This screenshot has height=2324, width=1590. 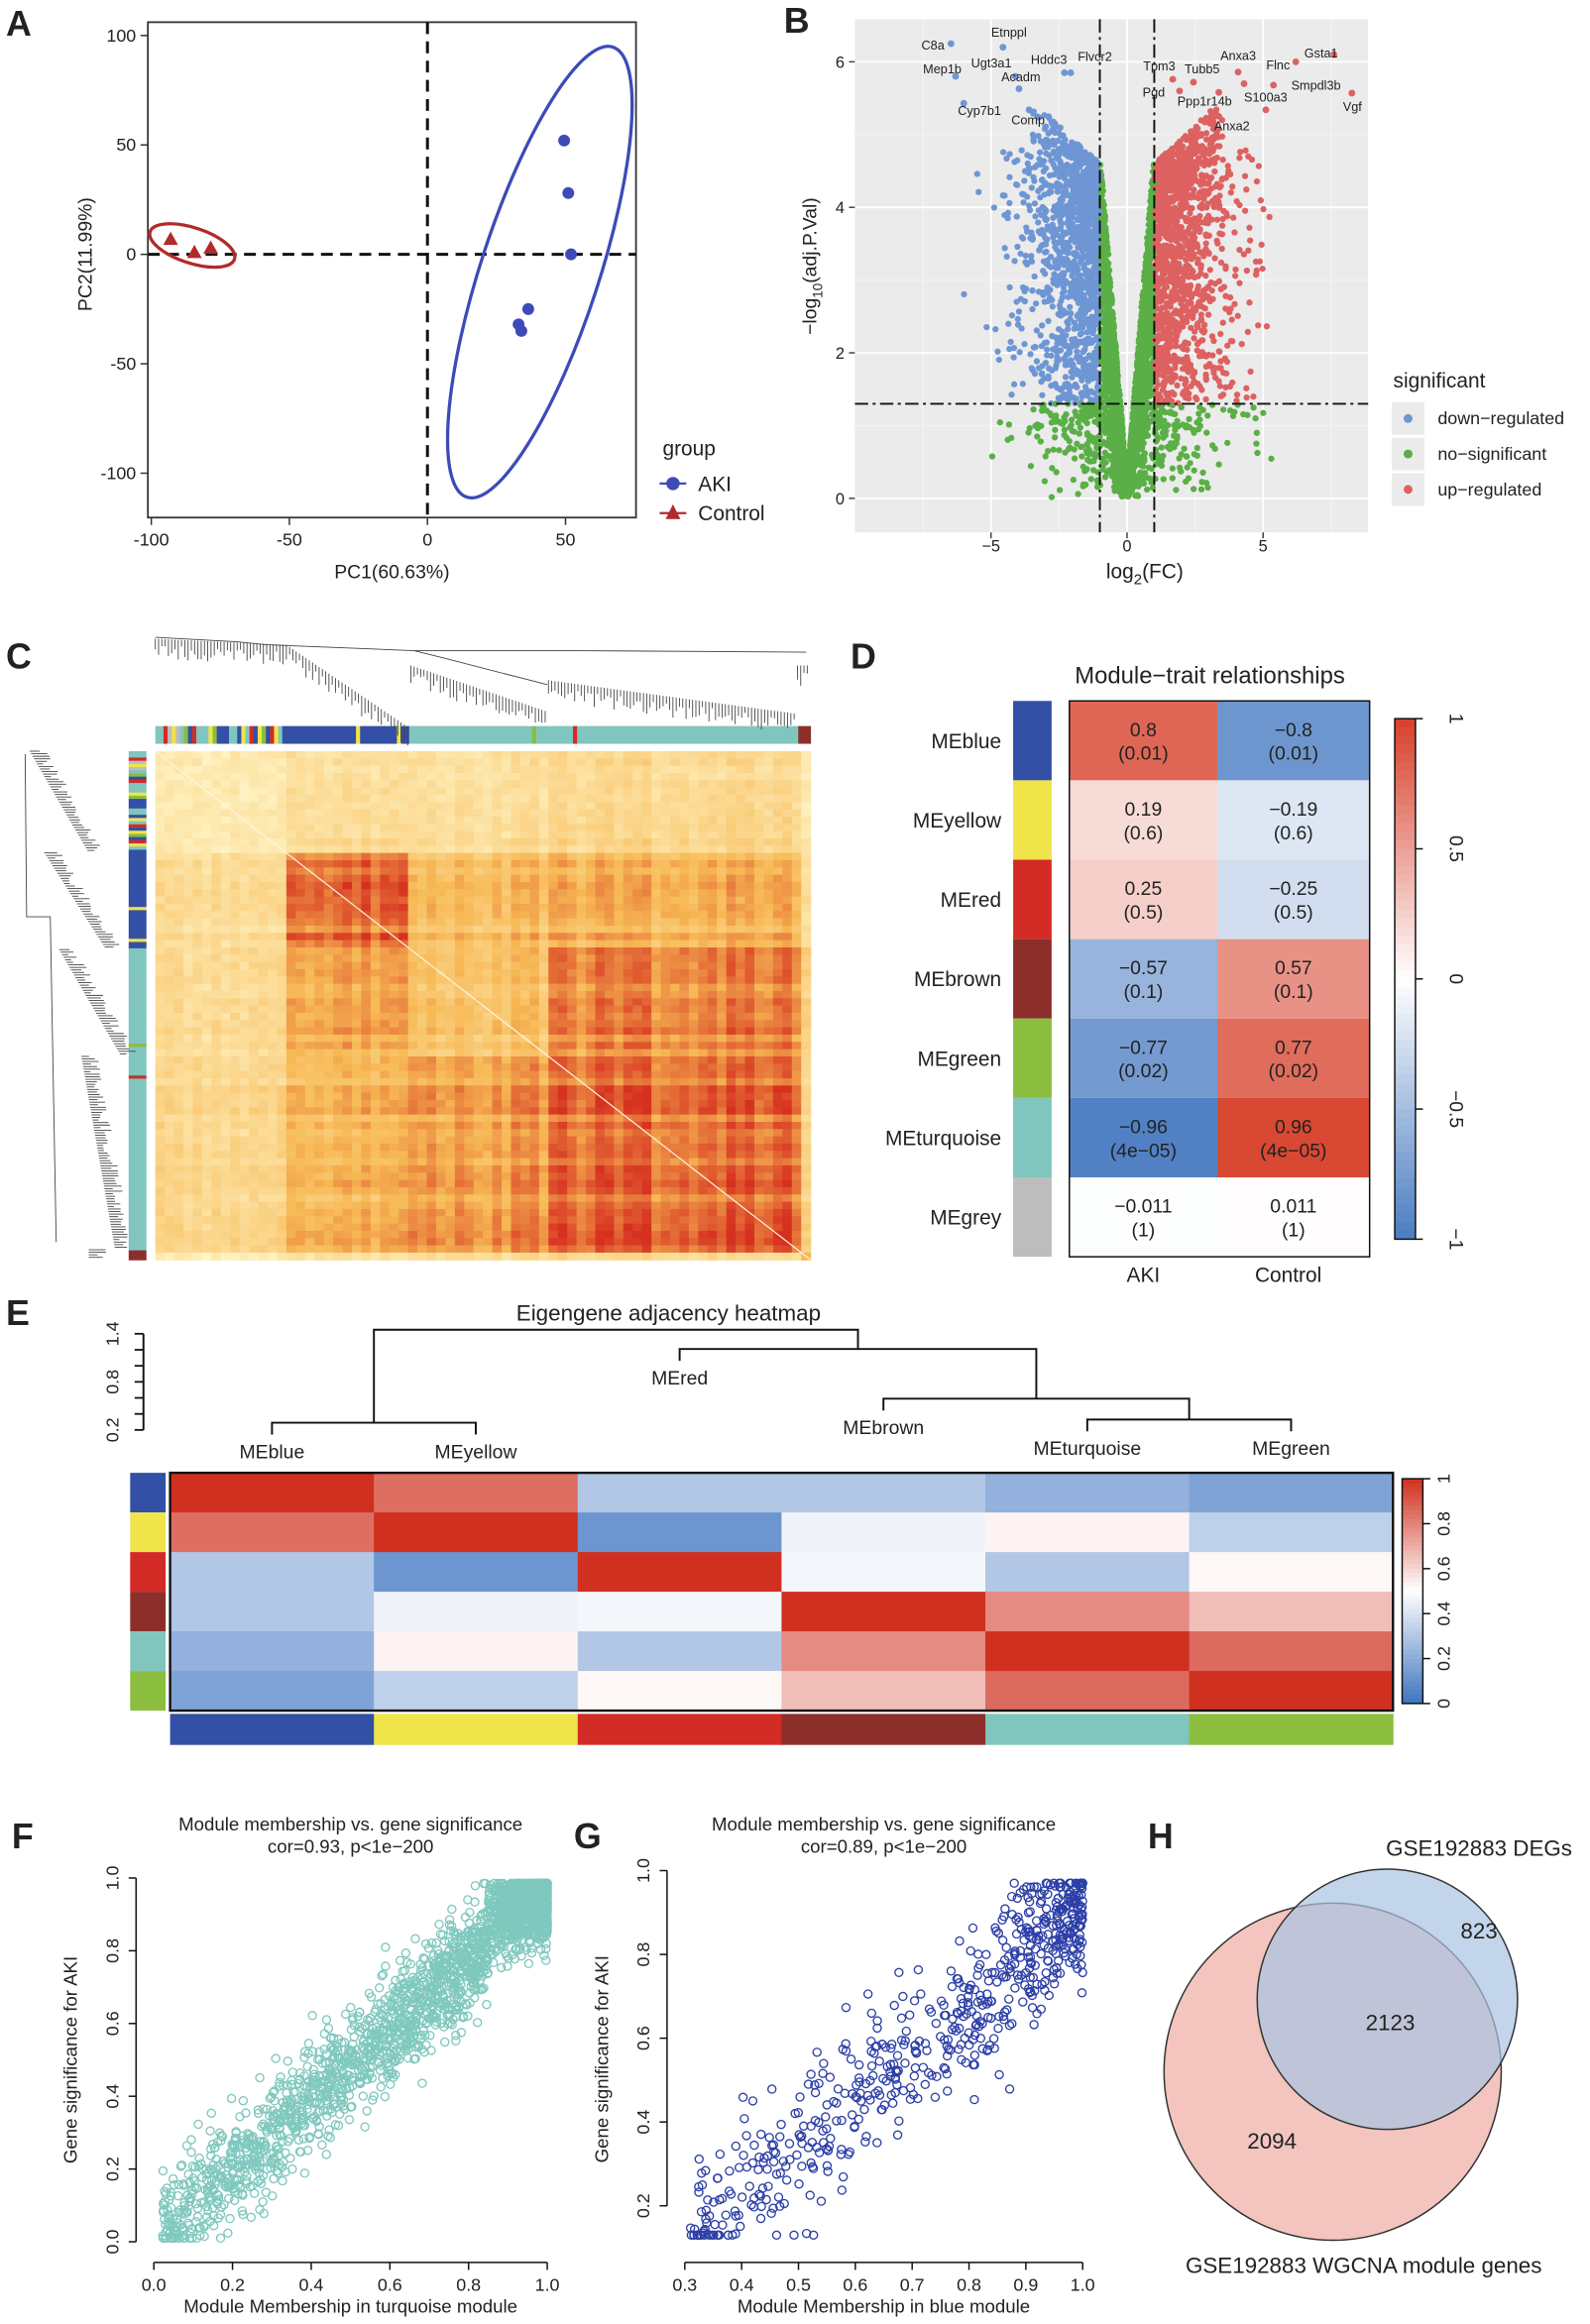 I want to click on aki-point, so click(x=527, y=308).